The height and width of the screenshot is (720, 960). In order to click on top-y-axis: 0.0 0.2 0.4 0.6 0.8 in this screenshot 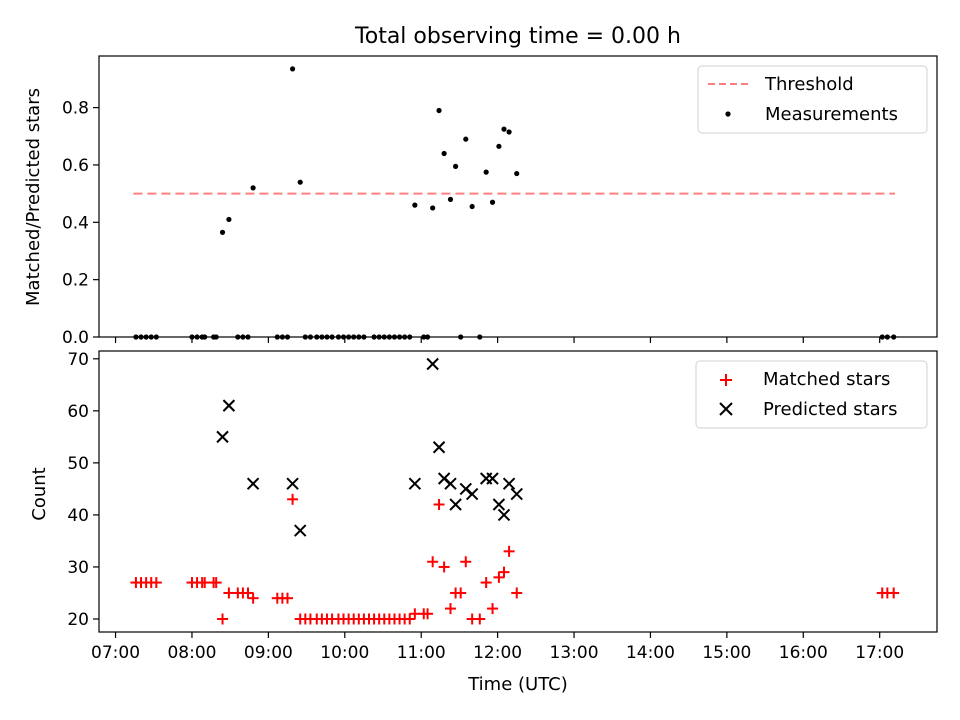, I will do `click(80, 223)`.